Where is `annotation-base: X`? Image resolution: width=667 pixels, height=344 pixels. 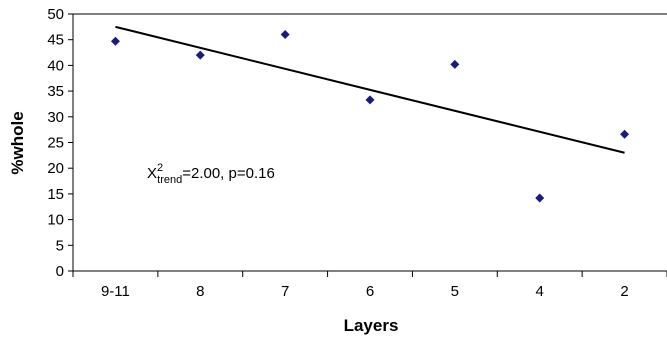
annotation-base: X is located at coordinates (152, 173).